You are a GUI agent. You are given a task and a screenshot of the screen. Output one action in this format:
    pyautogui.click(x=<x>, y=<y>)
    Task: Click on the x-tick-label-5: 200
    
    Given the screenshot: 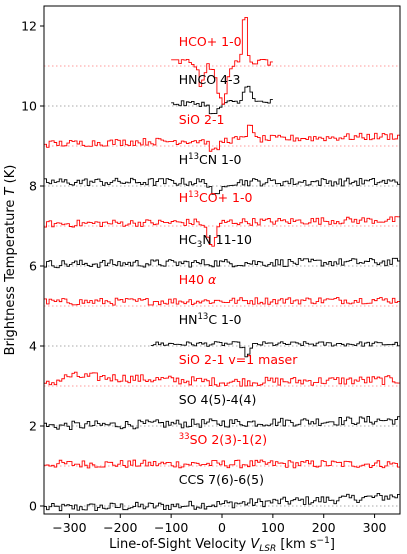 What is the action you would take?
    pyautogui.click(x=324, y=527)
    